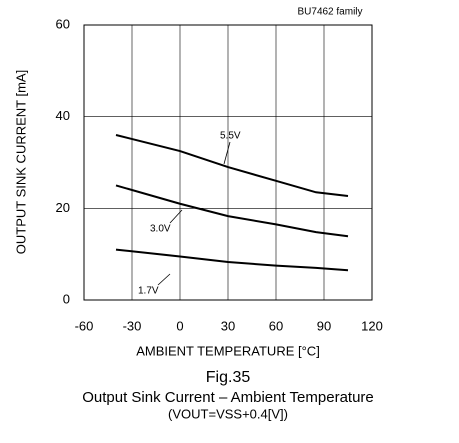 The height and width of the screenshot is (443, 459). I want to click on y-tick-label: 60, so click(63, 23).